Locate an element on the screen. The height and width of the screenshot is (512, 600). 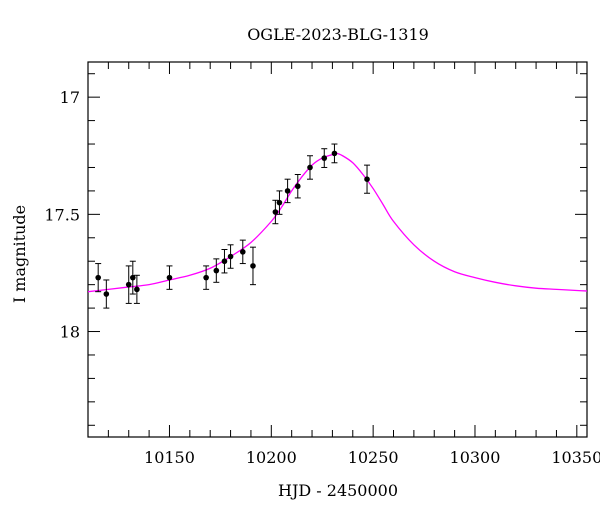
x-tick-label: 10250 is located at coordinates (373, 457).